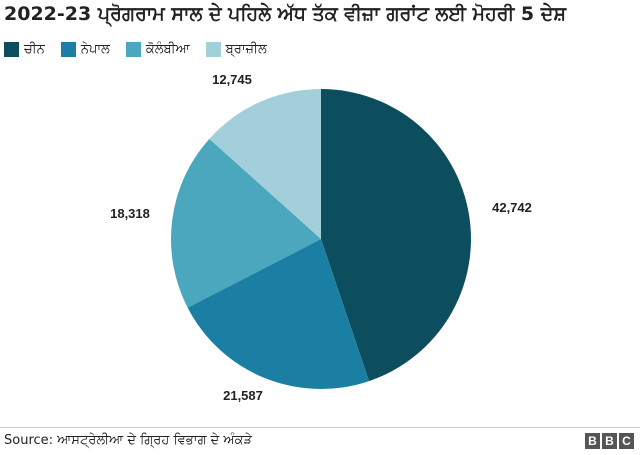  What do you see at coordinates (133, 49) in the screenshot?
I see `legend-swatch-colombia` at bounding box center [133, 49].